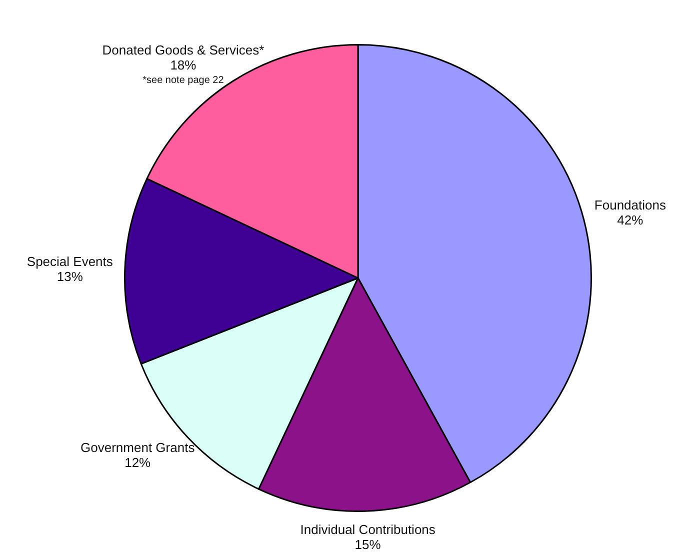 This screenshot has height=556, width=685. What do you see at coordinates (183, 80) in the screenshot?
I see `text: *see note page 22` at bounding box center [183, 80].